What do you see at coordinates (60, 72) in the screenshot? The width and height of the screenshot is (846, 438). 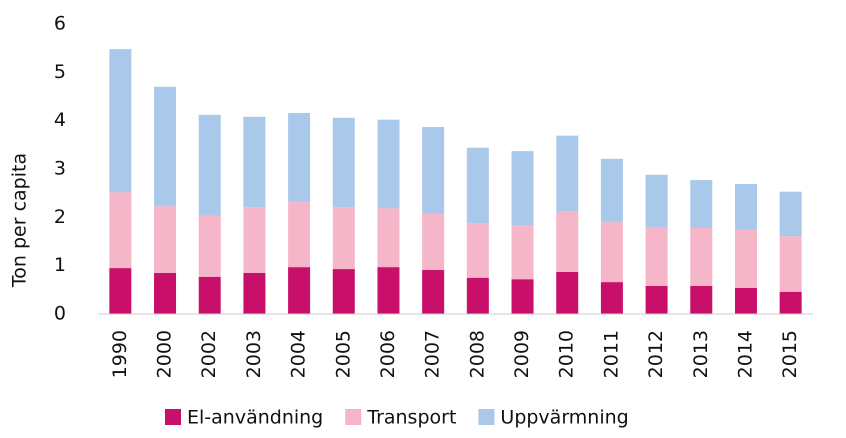 I see `y-tick-label: 5` at bounding box center [60, 72].